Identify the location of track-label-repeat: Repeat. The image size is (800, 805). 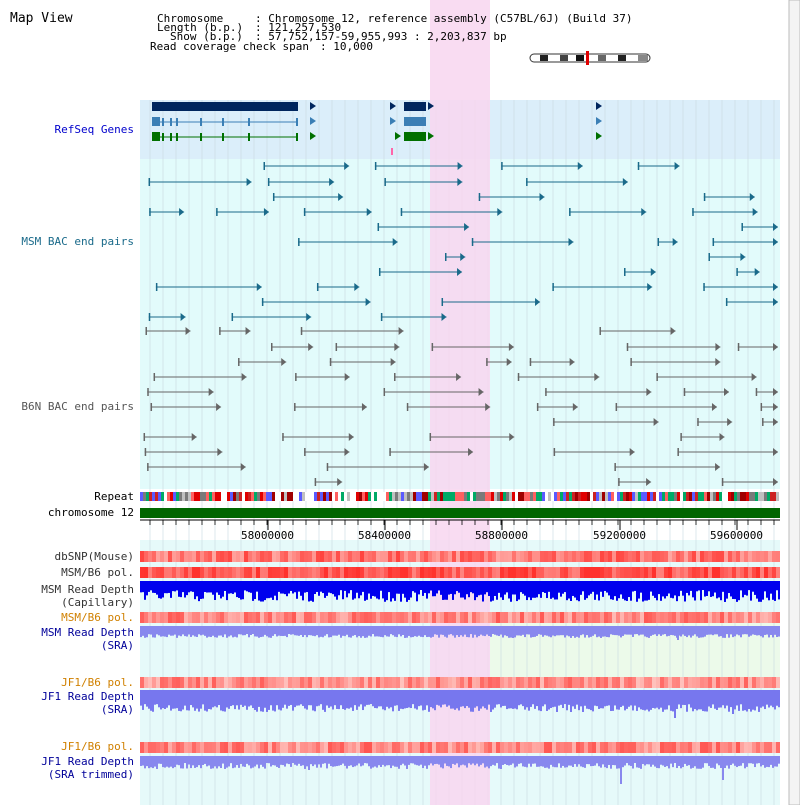
(114, 496).